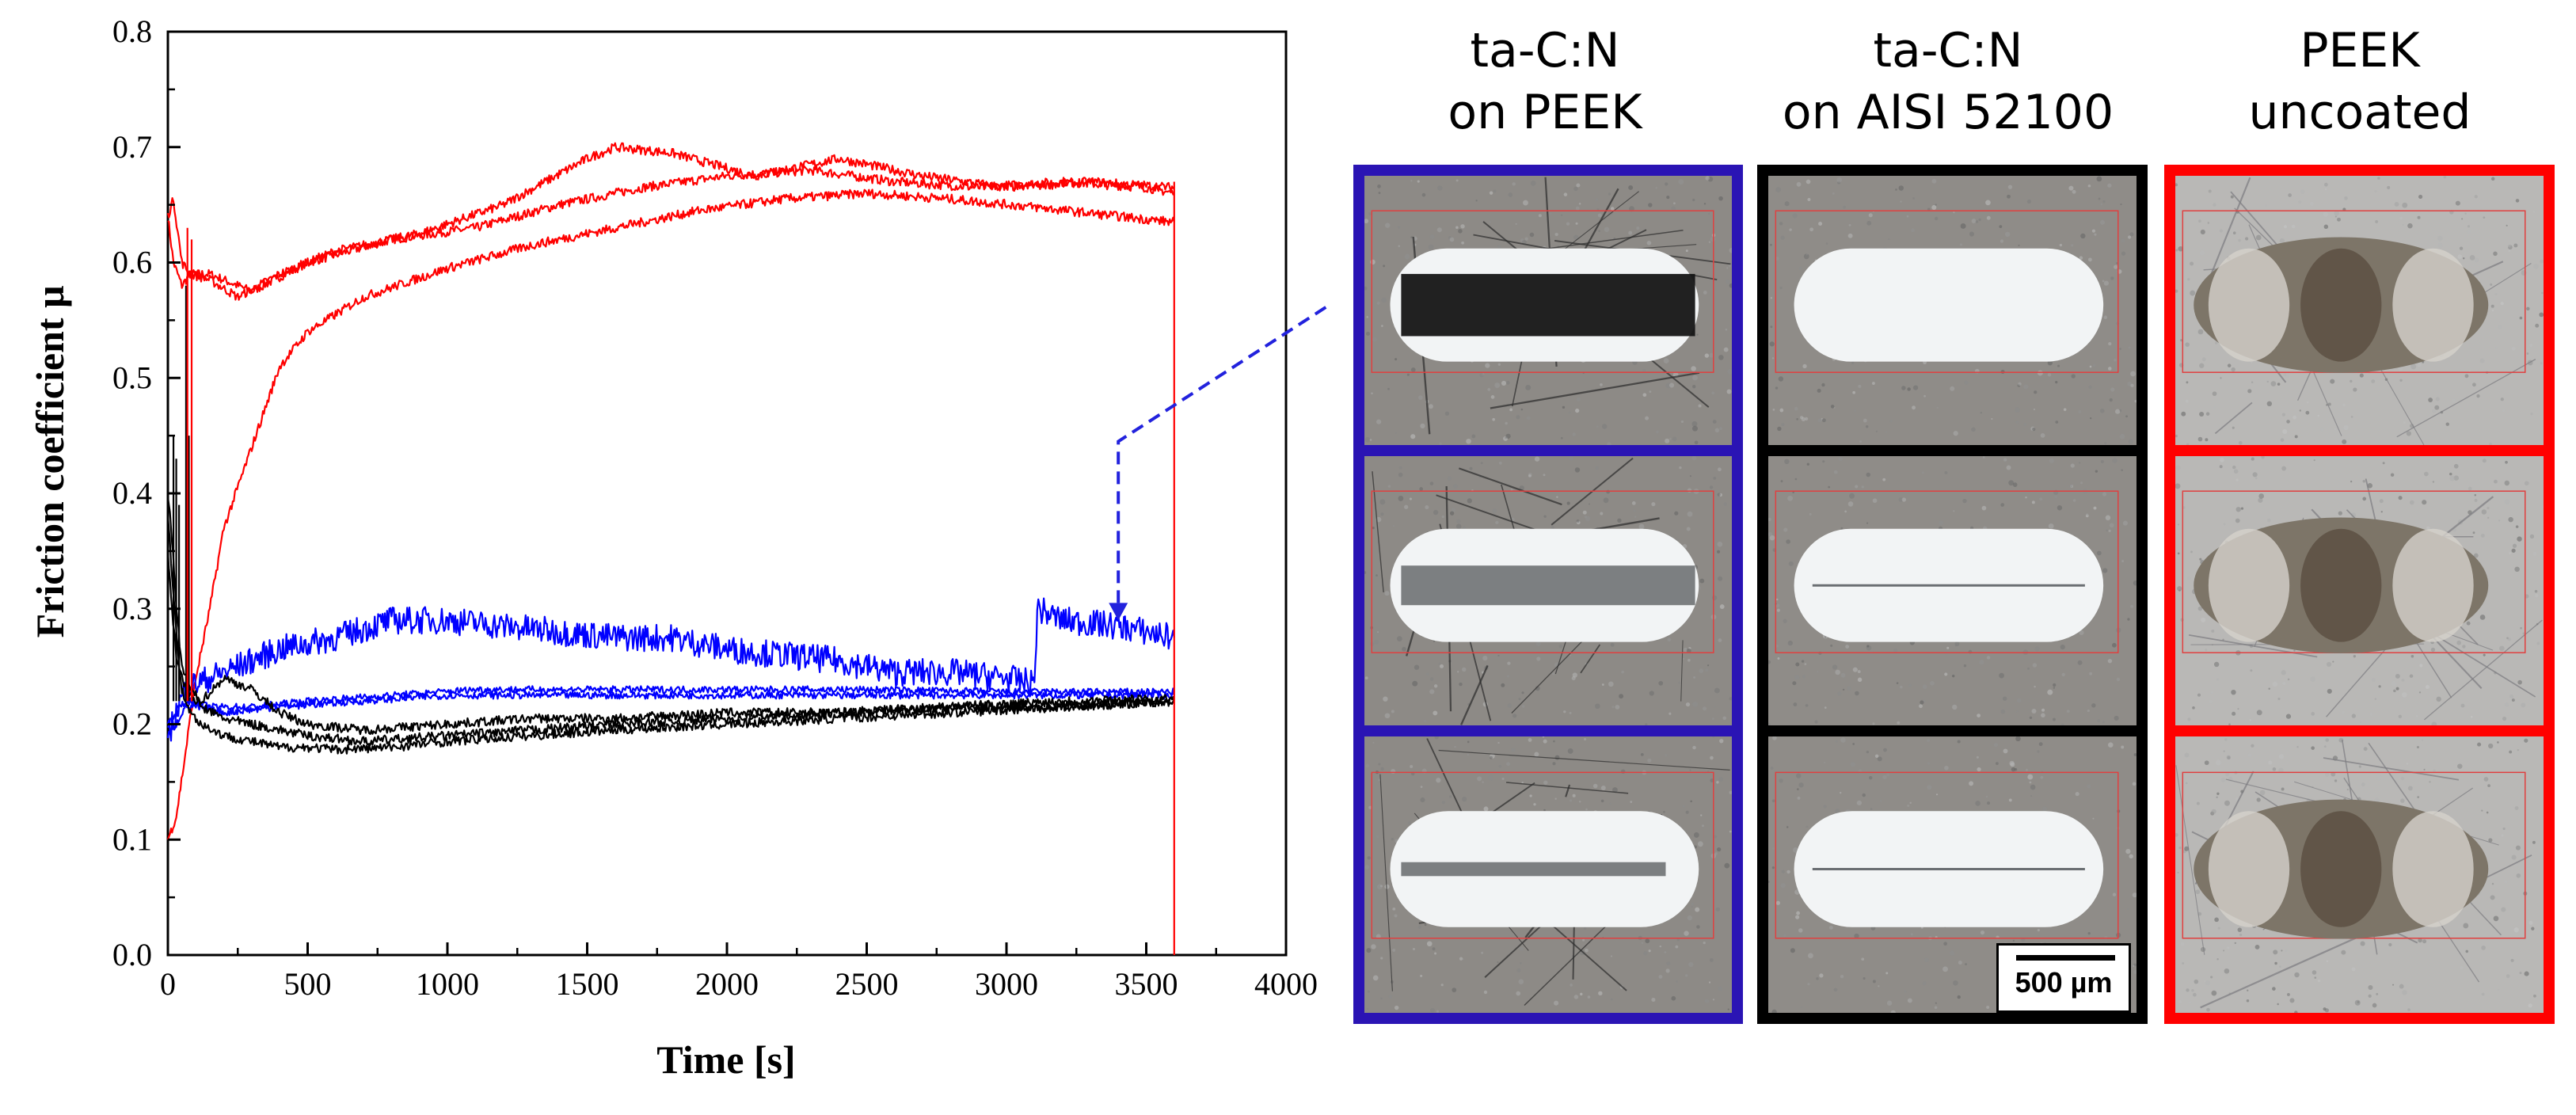 Image resolution: width=2576 pixels, height=1115 pixels. Describe the element at coordinates (1006, 984) in the screenshot. I see `x-tick-label: 3000` at that location.